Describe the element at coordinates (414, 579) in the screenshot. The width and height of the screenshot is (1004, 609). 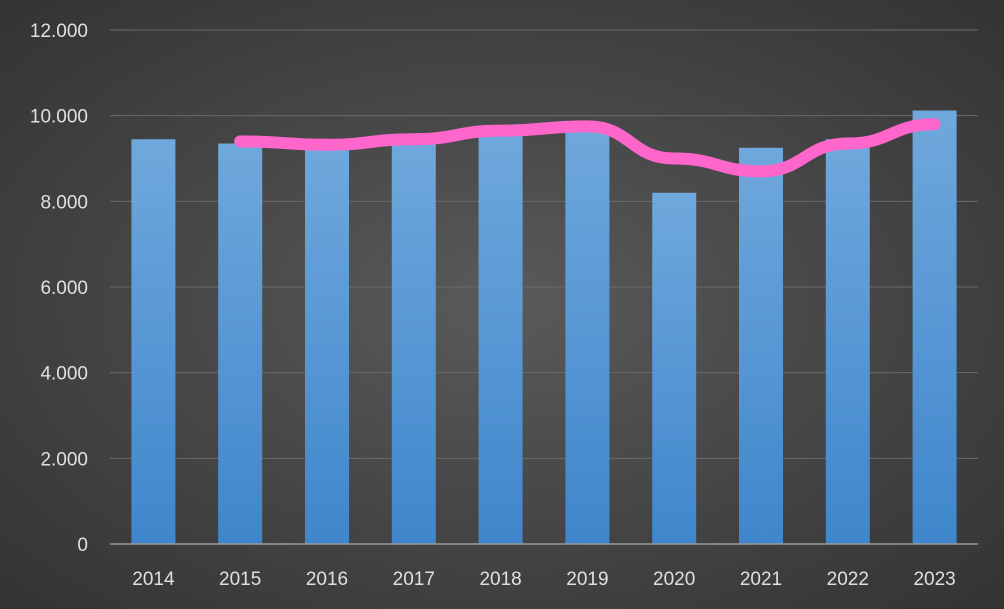
I see `x-tick-label: 2017` at that location.